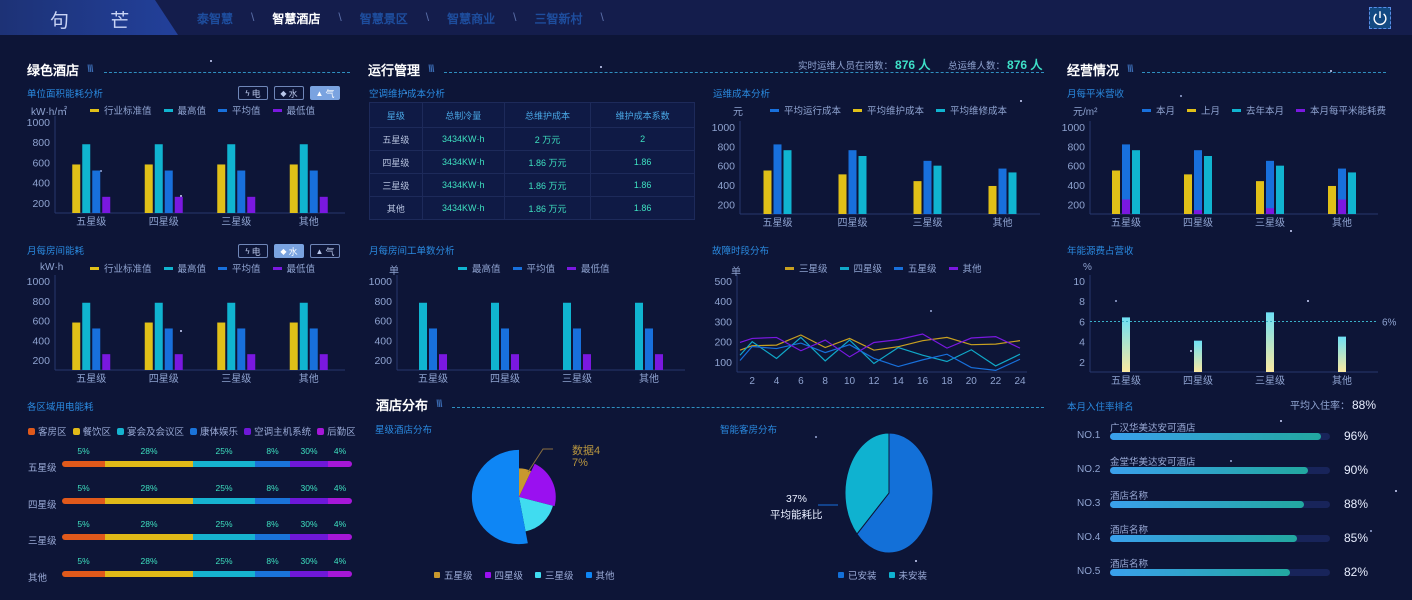 This screenshot has width=1412, height=600. What do you see at coordinates (319, 251) in the screenshot?
I see `flame-icon: ▲` at bounding box center [319, 251].